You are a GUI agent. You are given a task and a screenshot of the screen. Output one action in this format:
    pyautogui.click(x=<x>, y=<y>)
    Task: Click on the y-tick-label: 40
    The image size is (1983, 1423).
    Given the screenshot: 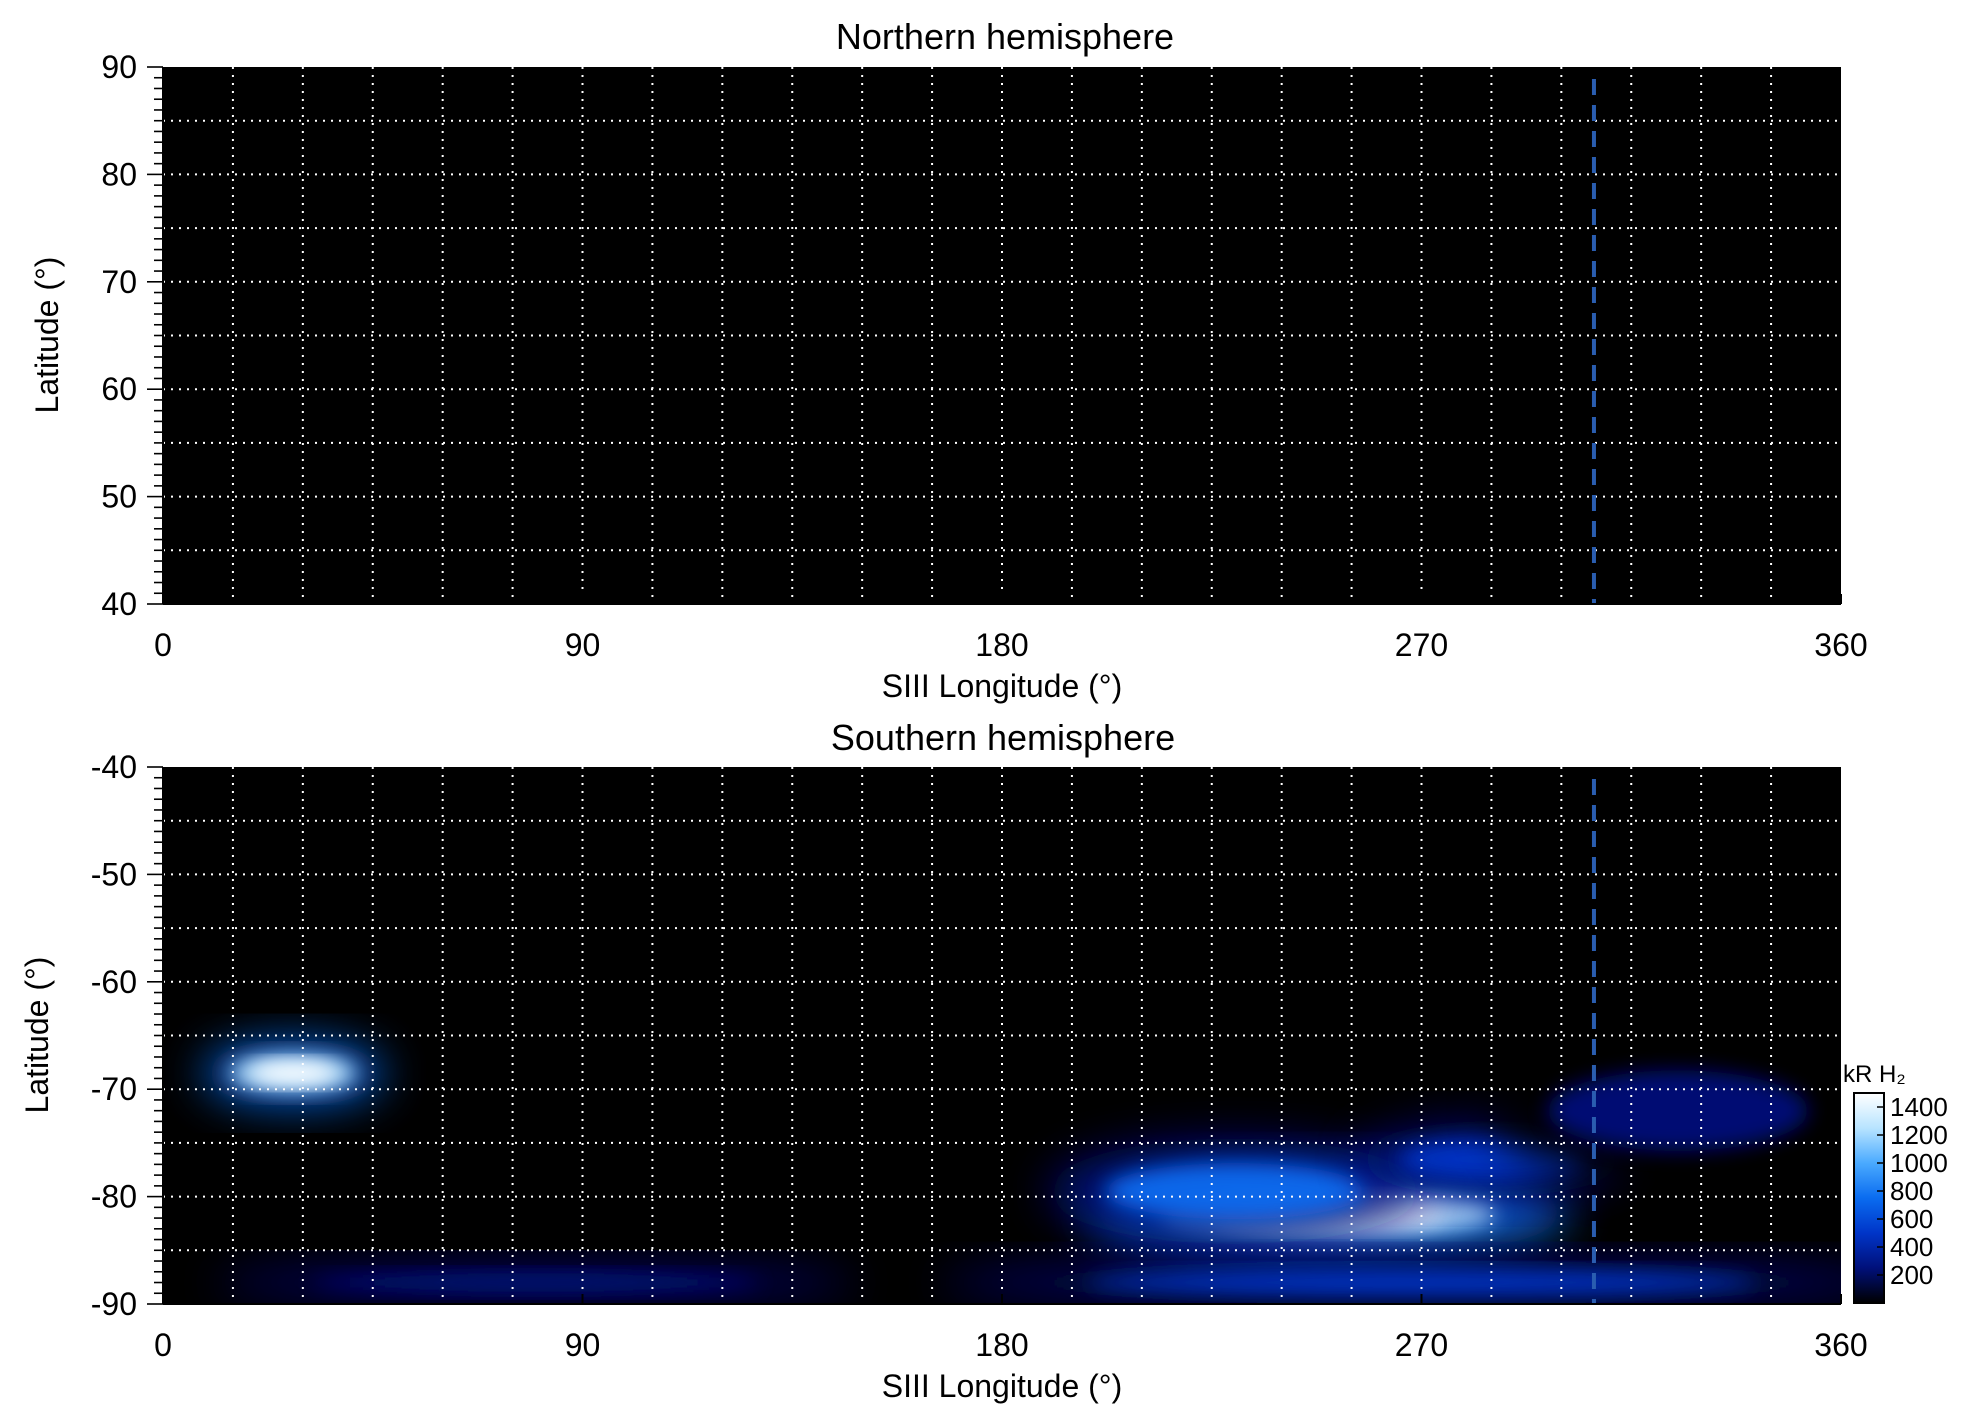 What is the action you would take?
    pyautogui.click(x=119, y=604)
    